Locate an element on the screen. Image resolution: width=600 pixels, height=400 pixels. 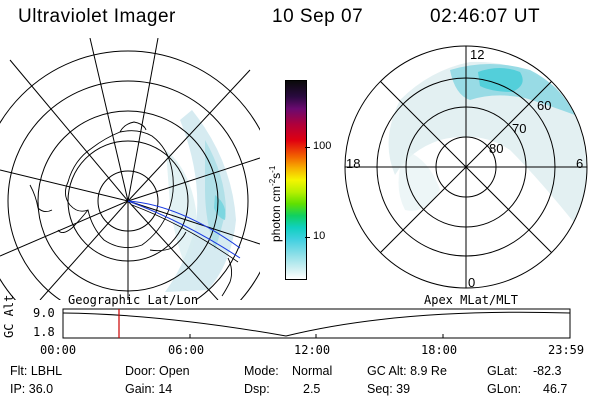
mode-value: Normal is located at coordinates (312, 371).